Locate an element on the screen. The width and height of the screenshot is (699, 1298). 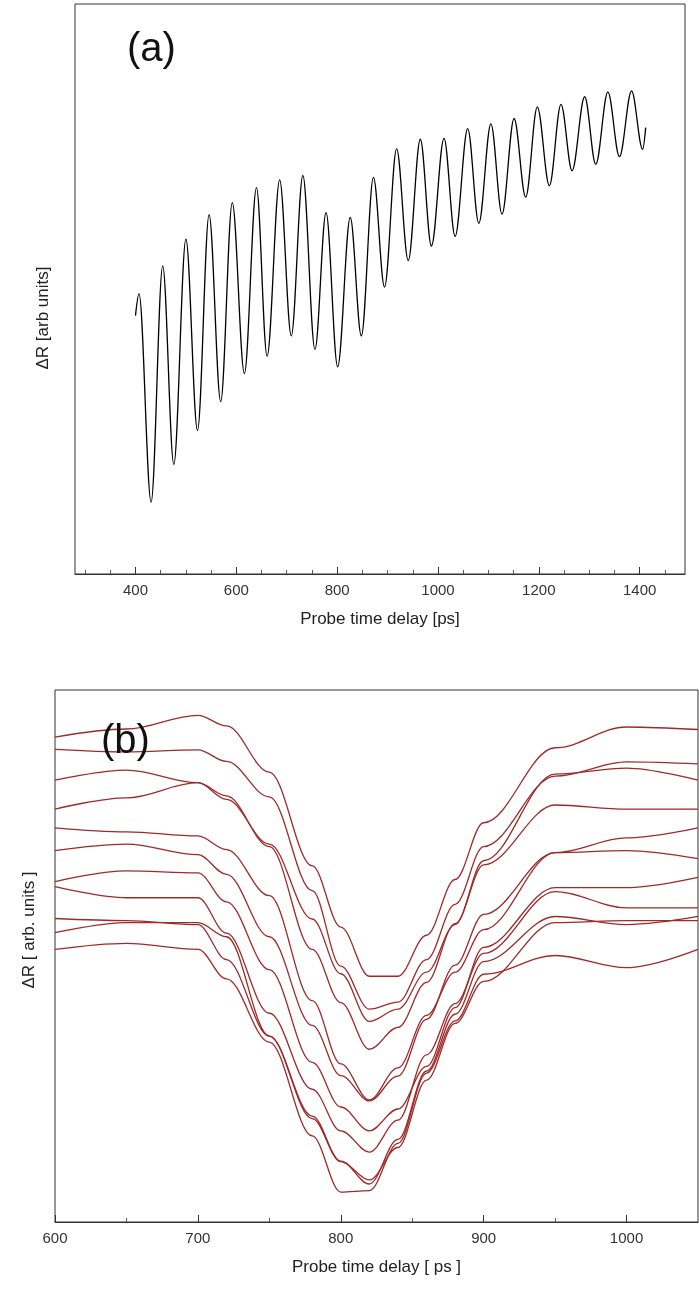
y-axis-title: ΔR [arb units] is located at coordinates (42, 318).